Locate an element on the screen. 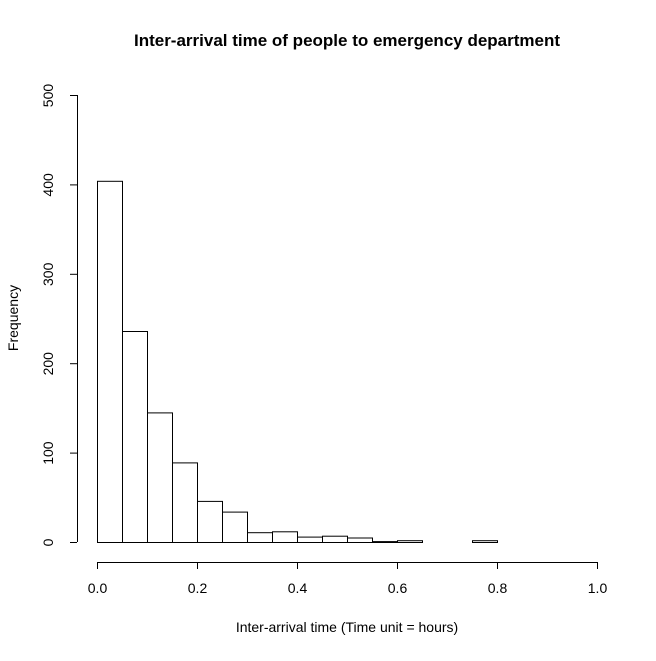 The height and width of the screenshot is (661, 656). y-tick-label-1: 100 is located at coordinates (48, 453).